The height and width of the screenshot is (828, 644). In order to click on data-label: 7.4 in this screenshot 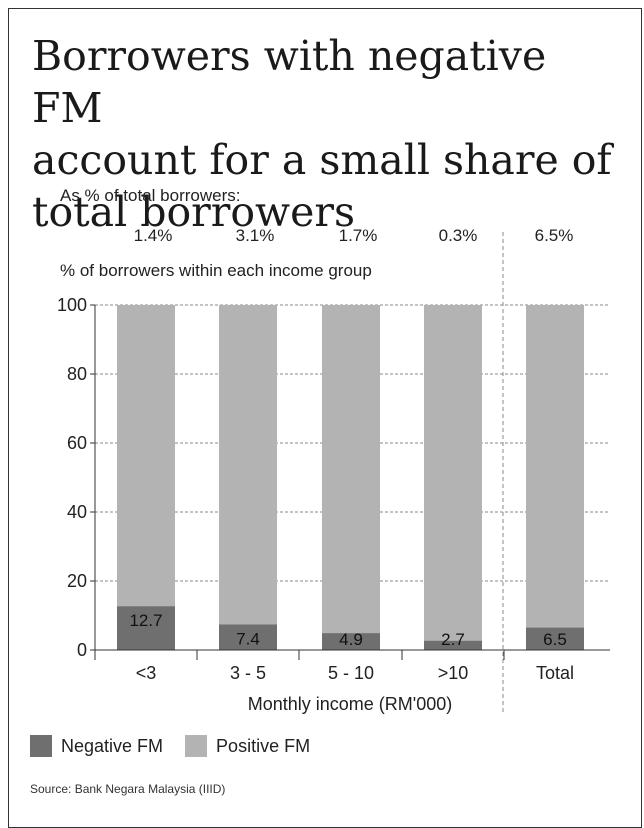, I will do `click(248, 638)`.